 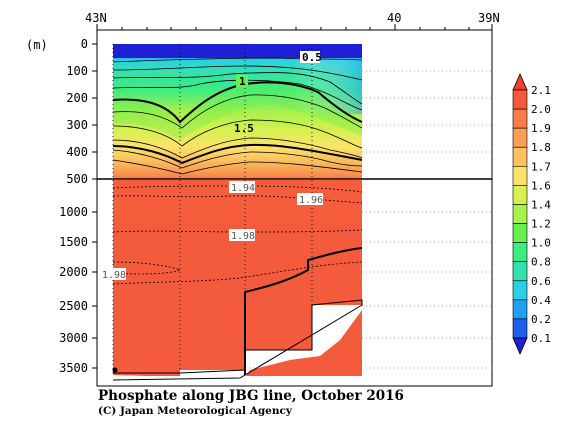 What do you see at coordinates (77, 71) in the screenshot?
I see `y-tick-label: 100` at bounding box center [77, 71].